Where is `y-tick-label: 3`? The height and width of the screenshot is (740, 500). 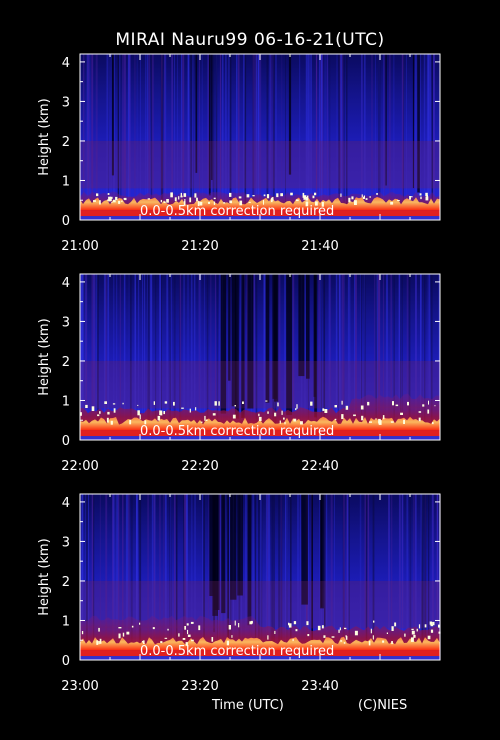 y-tick-label: 3 is located at coordinates (66, 542).